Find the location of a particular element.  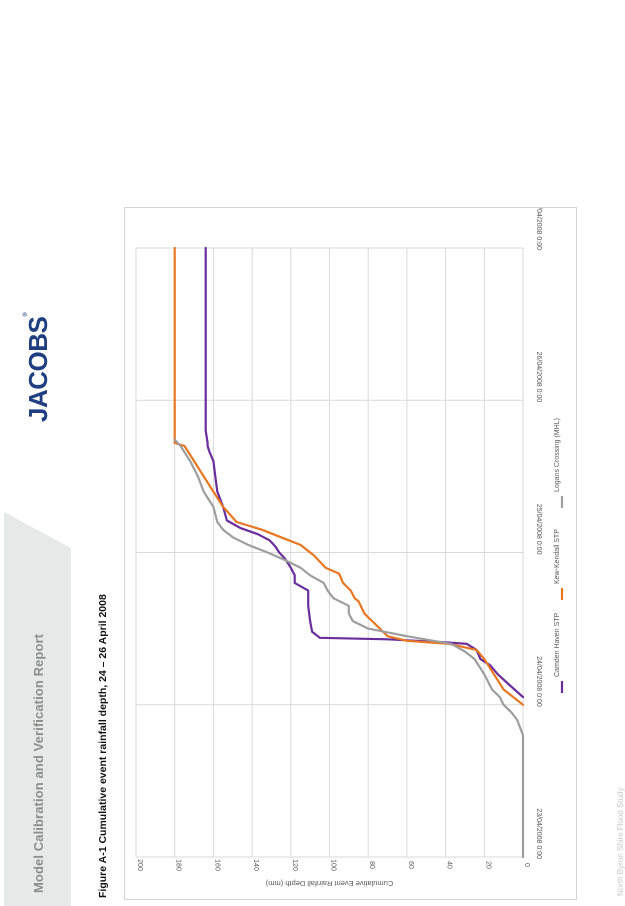

logo-text: JACOBS is located at coordinates (38, 369).